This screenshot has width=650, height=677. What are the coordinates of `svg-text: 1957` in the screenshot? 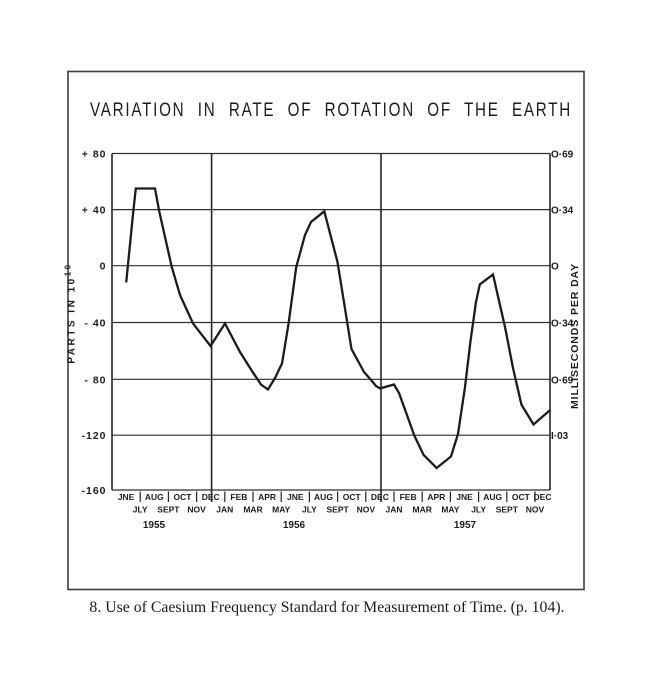 It's located at (465, 525).